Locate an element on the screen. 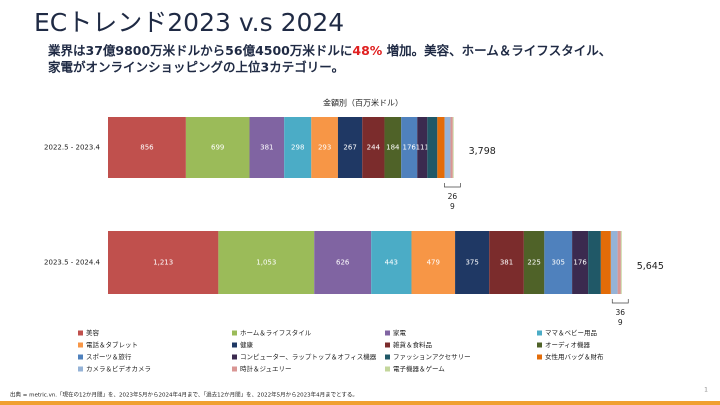 This screenshot has width=720, height=405. legend-label: ファッションアクセサリー is located at coordinates (432, 357).